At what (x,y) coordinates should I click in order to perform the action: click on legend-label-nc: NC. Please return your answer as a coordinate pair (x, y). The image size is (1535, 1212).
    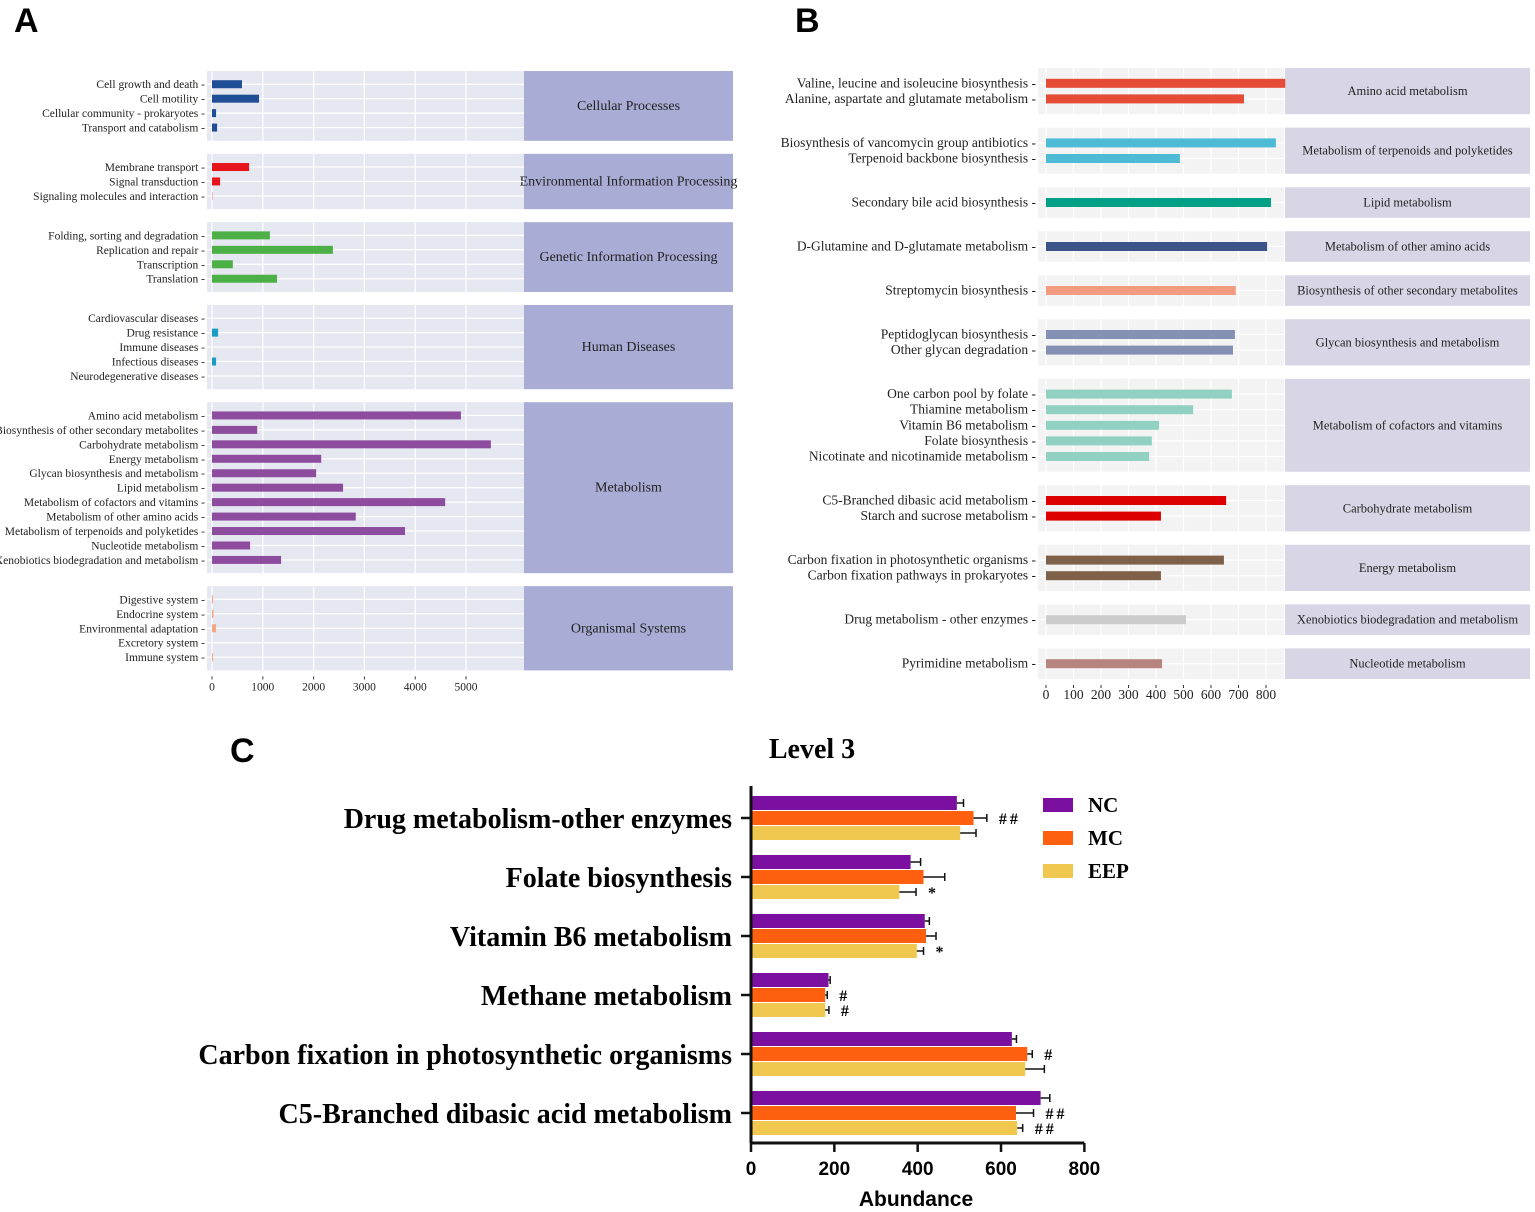
    Looking at the image, I should click on (1103, 805).